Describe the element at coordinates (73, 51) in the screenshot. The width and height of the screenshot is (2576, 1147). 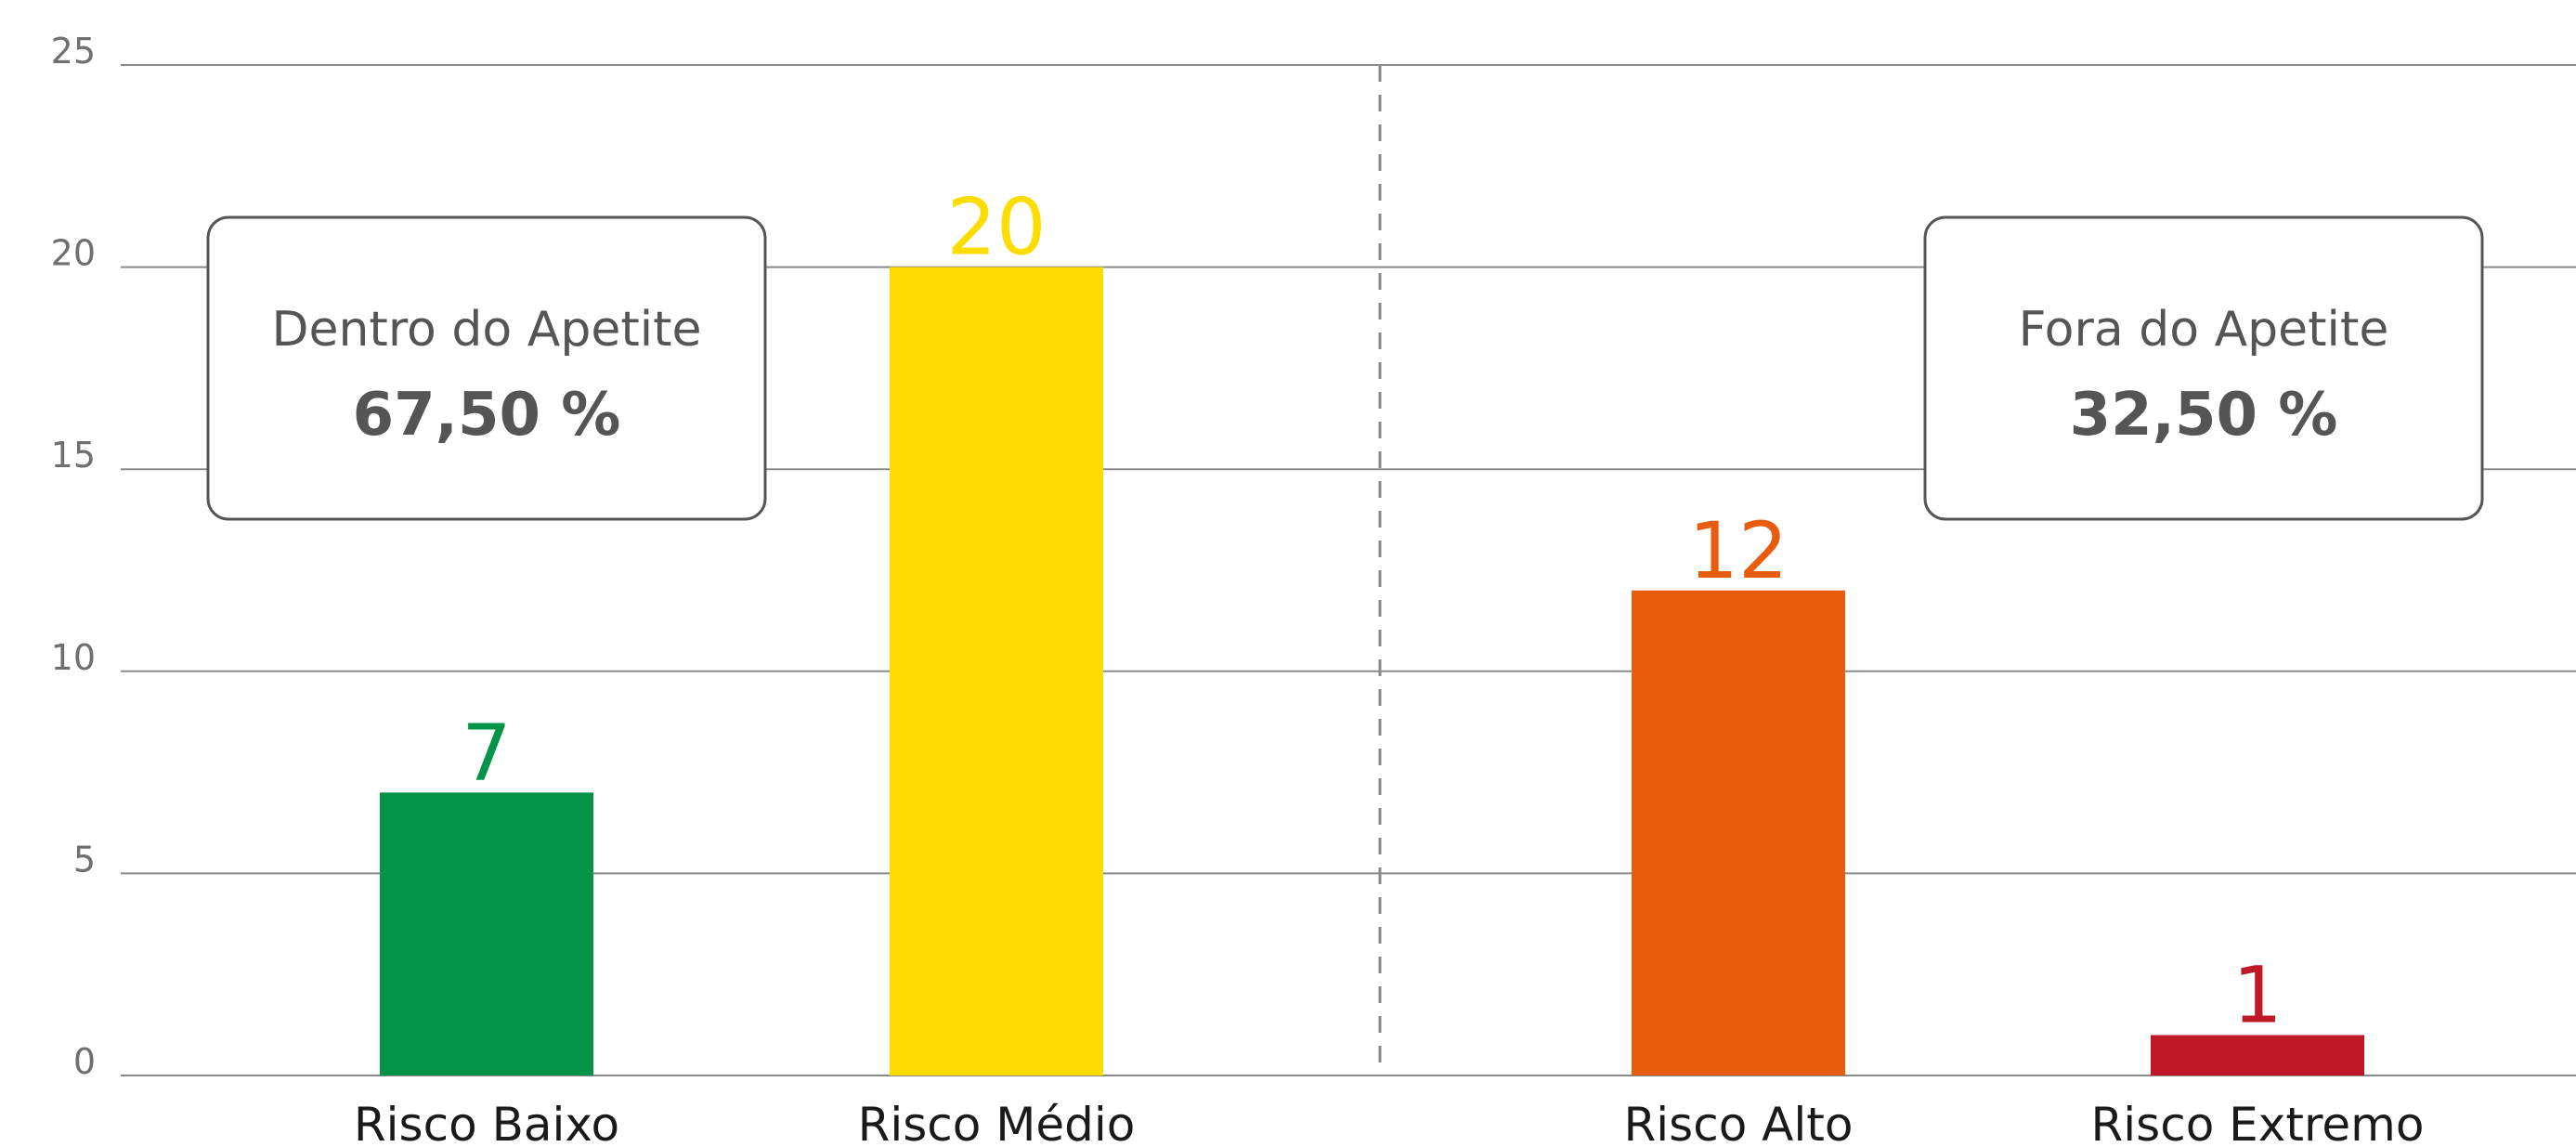
I see `y-tick-label-25: 25` at that location.